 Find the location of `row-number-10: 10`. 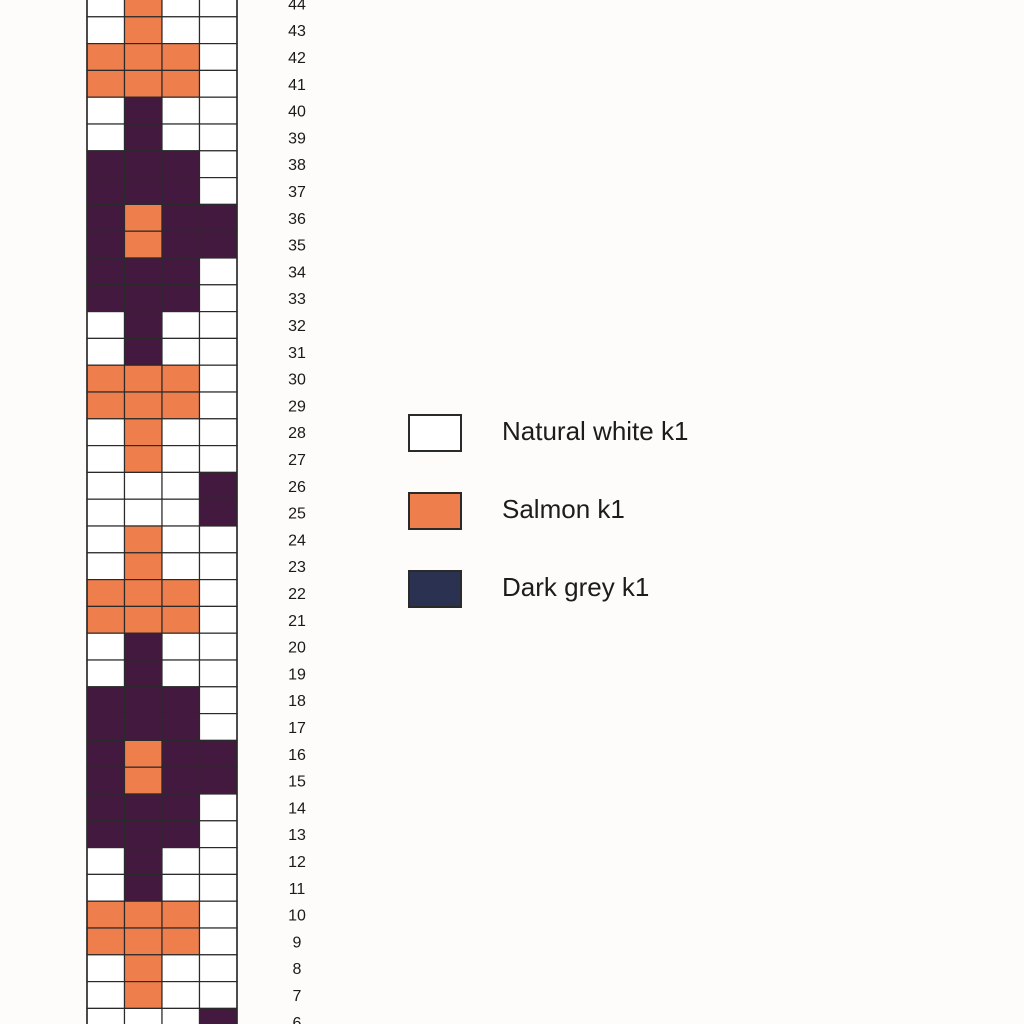

row-number-10: 10 is located at coordinates (297, 916).